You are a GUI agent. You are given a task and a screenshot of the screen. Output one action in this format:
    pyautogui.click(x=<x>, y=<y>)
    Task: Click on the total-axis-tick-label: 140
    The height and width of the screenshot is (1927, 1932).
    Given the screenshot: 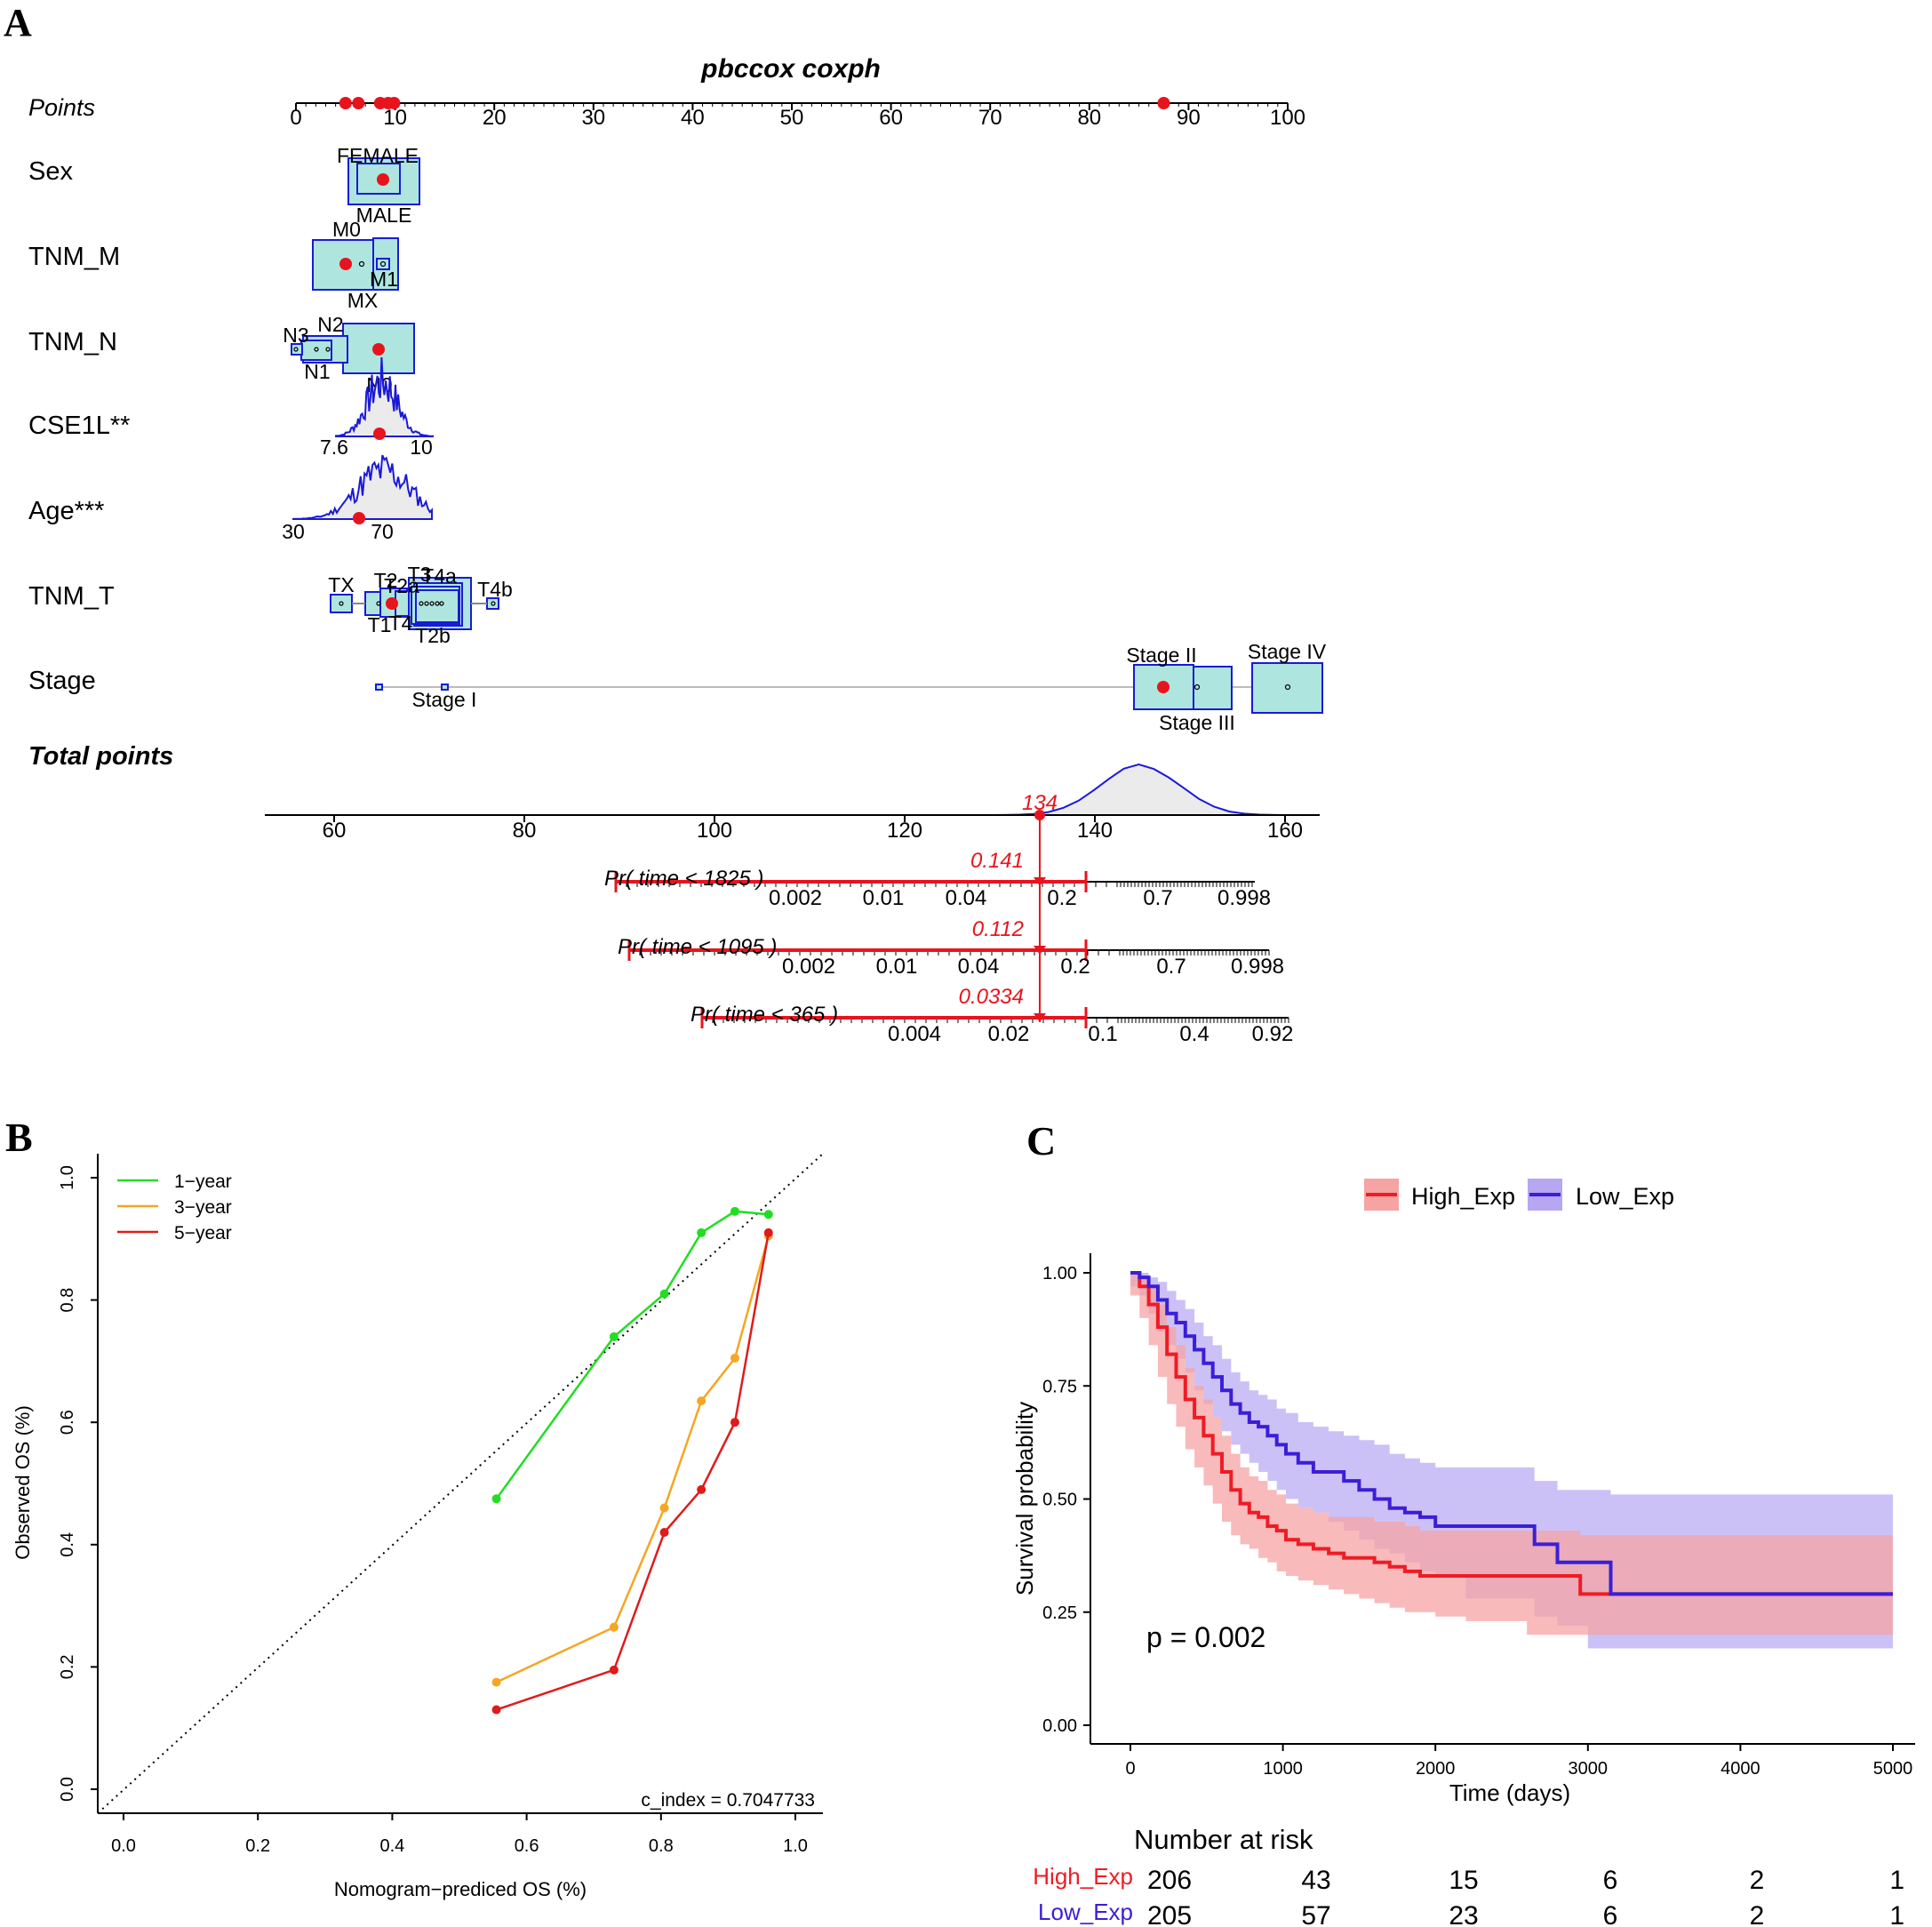 What is the action you would take?
    pyautogui.click(x=1095, y=831)
    